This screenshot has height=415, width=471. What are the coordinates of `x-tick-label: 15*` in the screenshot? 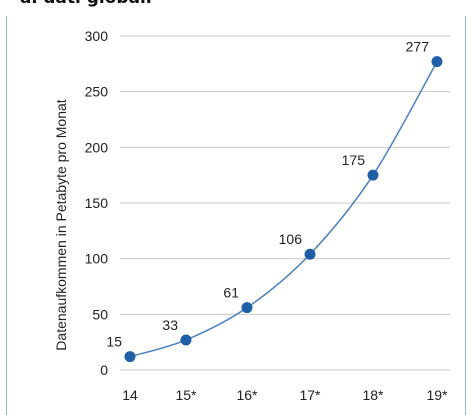 It's located at (186, 395).